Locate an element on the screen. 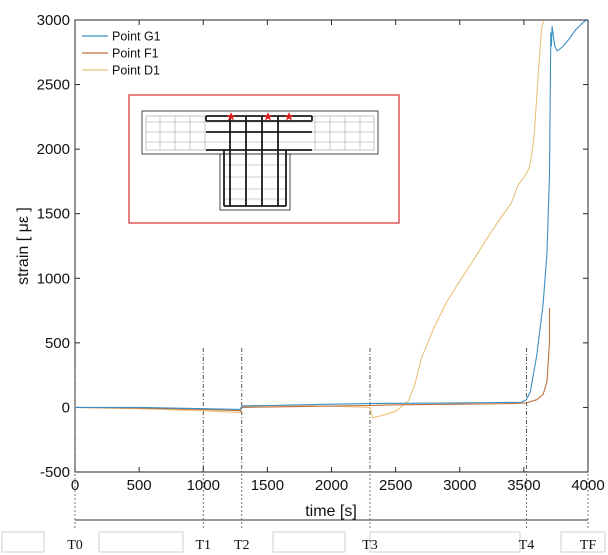  y-tick-label: 3000 is located at coordinates (53, 20).